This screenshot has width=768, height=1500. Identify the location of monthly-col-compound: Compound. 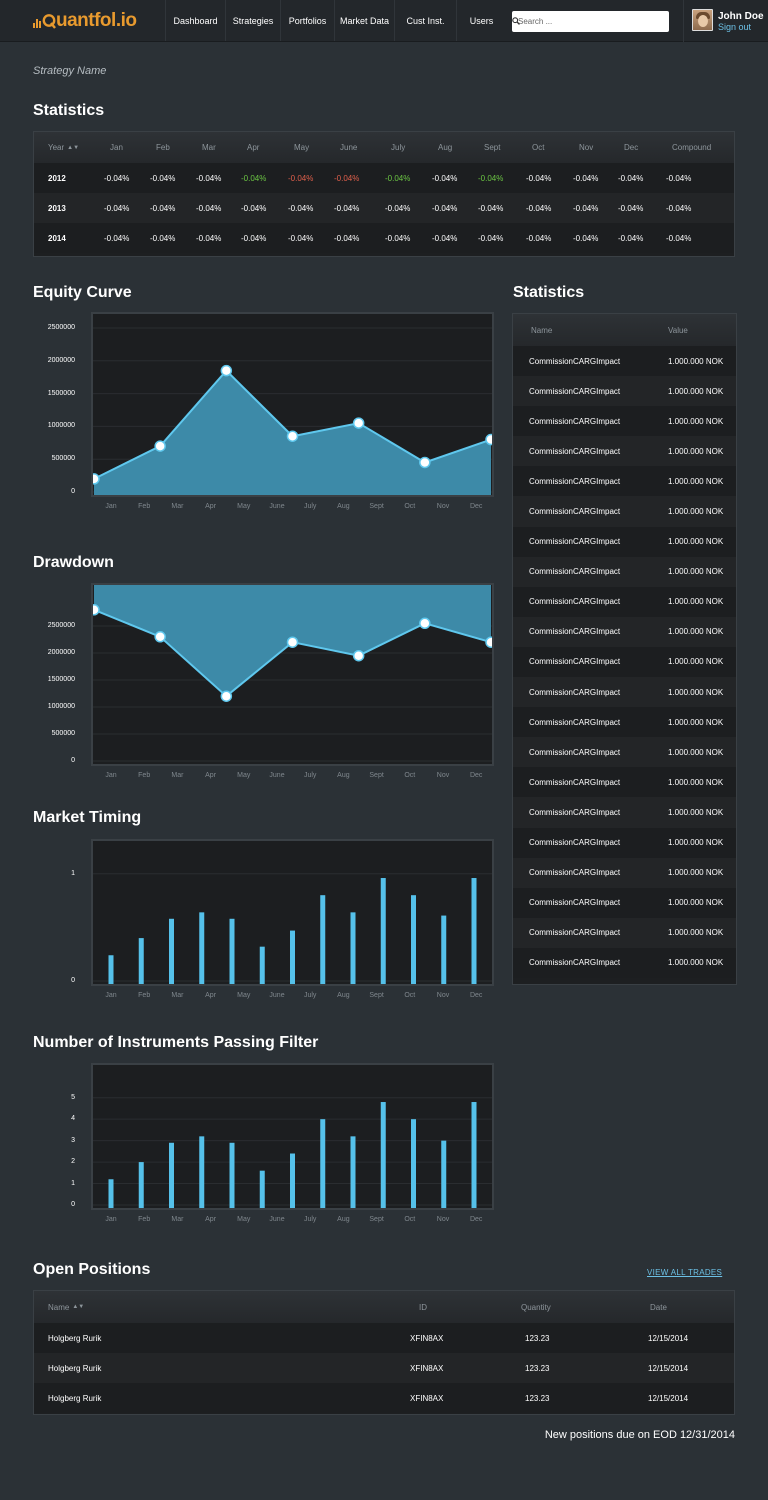
(692, 147).